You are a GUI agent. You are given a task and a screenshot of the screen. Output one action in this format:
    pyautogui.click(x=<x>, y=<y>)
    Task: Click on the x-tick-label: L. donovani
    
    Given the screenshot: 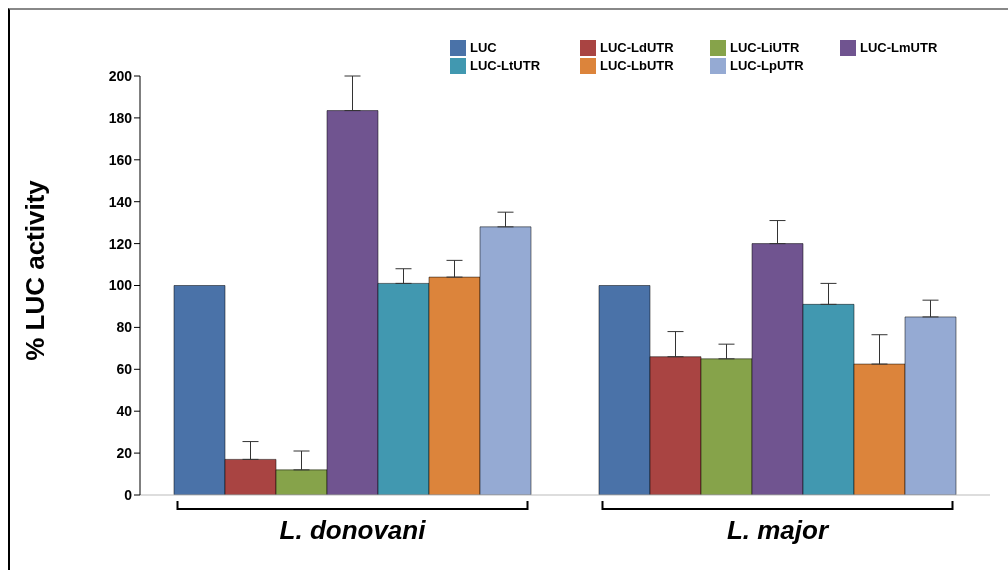 What is the action you would take?
    pyautogui.click(x=353, y=530)
    